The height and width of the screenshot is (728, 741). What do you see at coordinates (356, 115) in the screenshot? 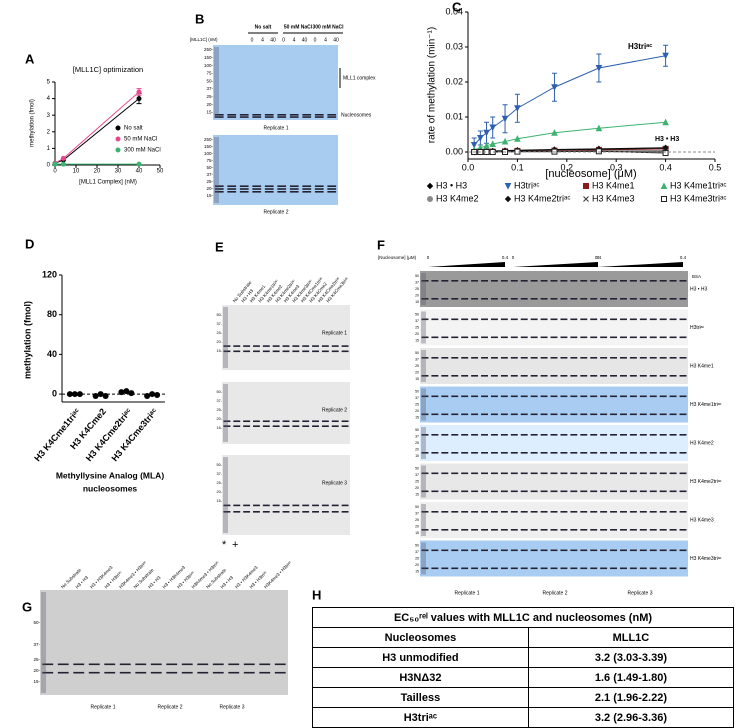
I see `nucleosome-label: Nucleosomes` at bounding box center [356, 115].